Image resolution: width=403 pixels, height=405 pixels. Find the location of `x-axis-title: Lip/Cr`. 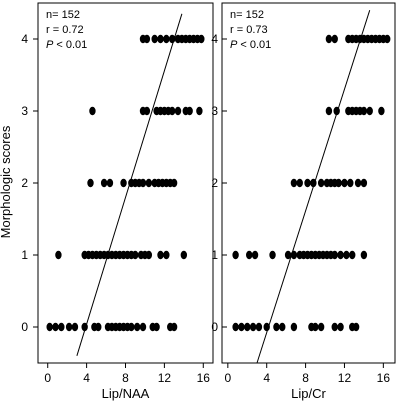

x-axis-title: Lip/Cr is located at coordinates (308, 393).